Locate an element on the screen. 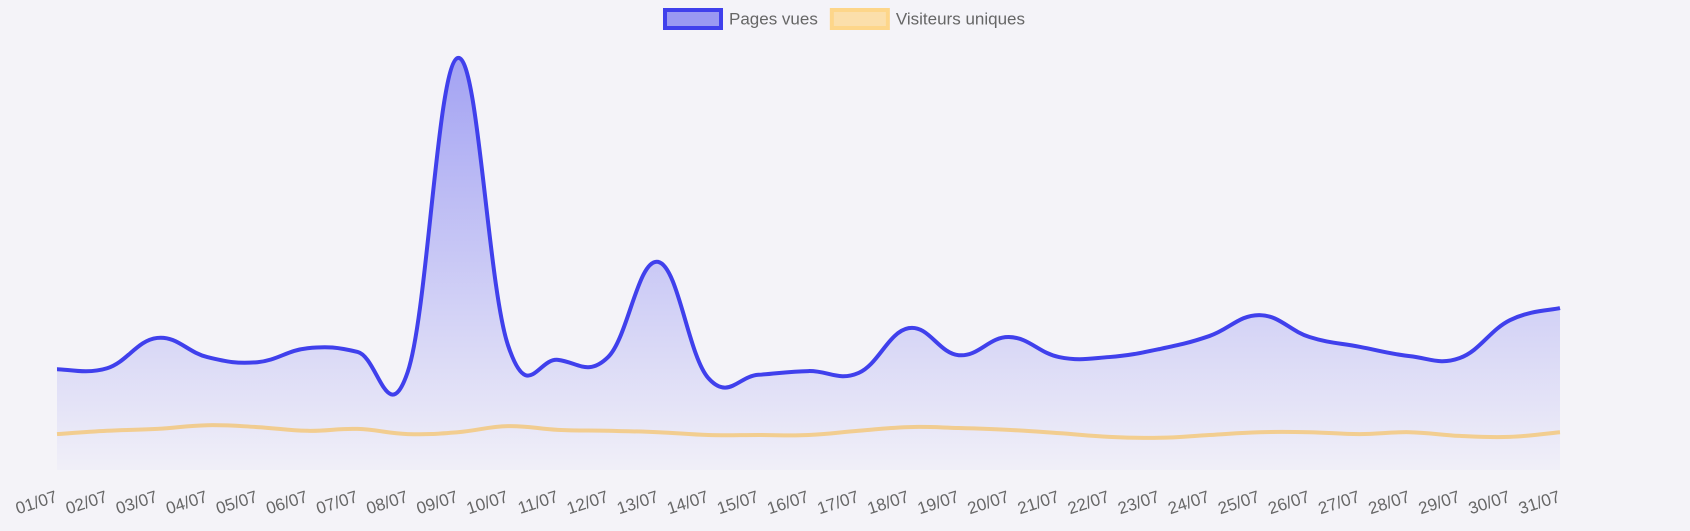 The height and width of the screenshot is (531, 1690). x-tick-label: 24/07 is located at coordinates (1189, 502).